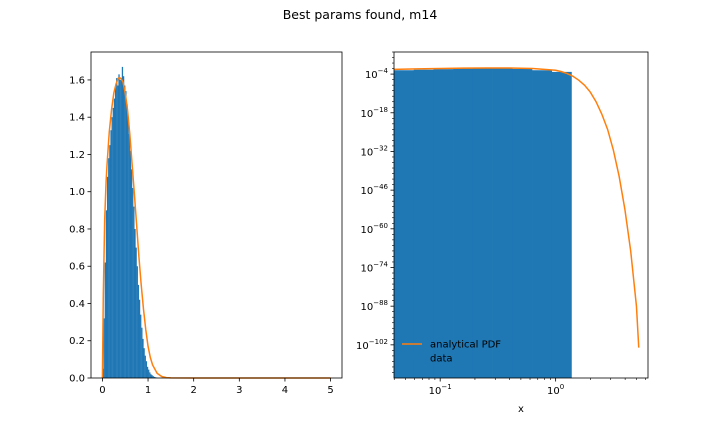 This screenshot has width=720, height=432. What do you see at coordinates (441, 359) in the screenshot?
I see `legend-label: data` at bounding box center [441, 359].